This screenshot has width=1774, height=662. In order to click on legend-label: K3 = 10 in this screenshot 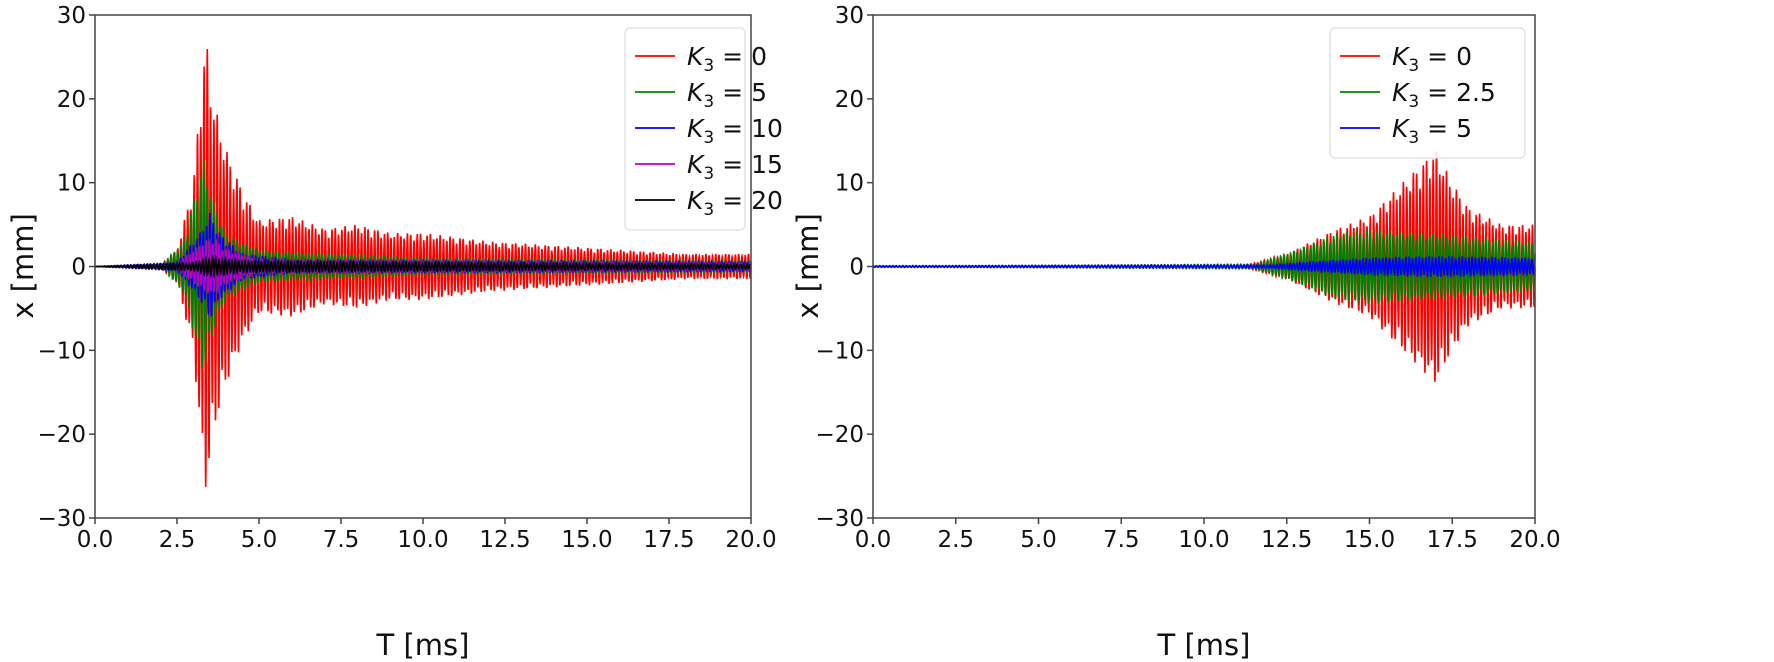, I will do `click(735, 131)`.